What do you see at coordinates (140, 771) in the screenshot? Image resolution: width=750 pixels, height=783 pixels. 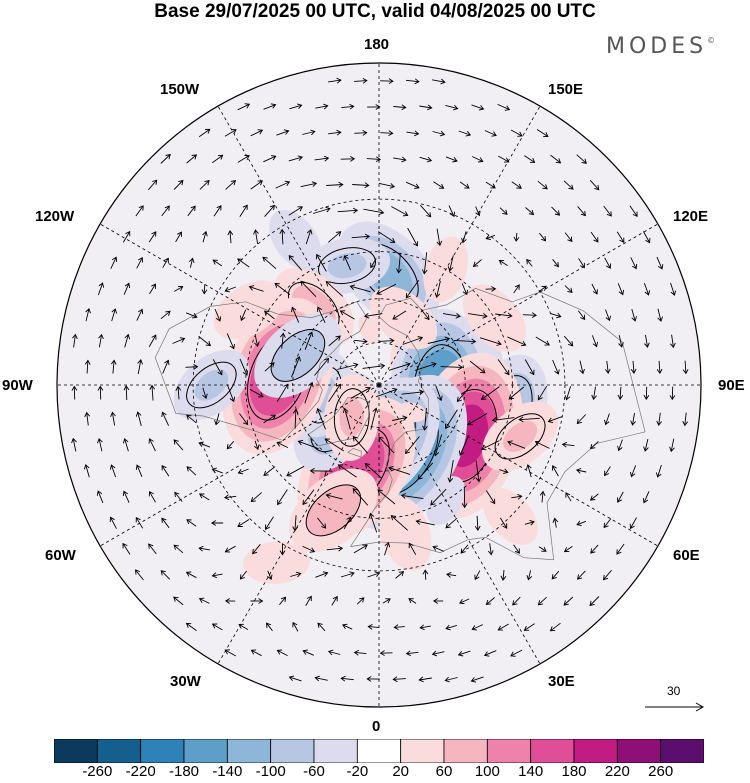 I see `colorbar-tick-label: -220` at bounding box center [140, 771].